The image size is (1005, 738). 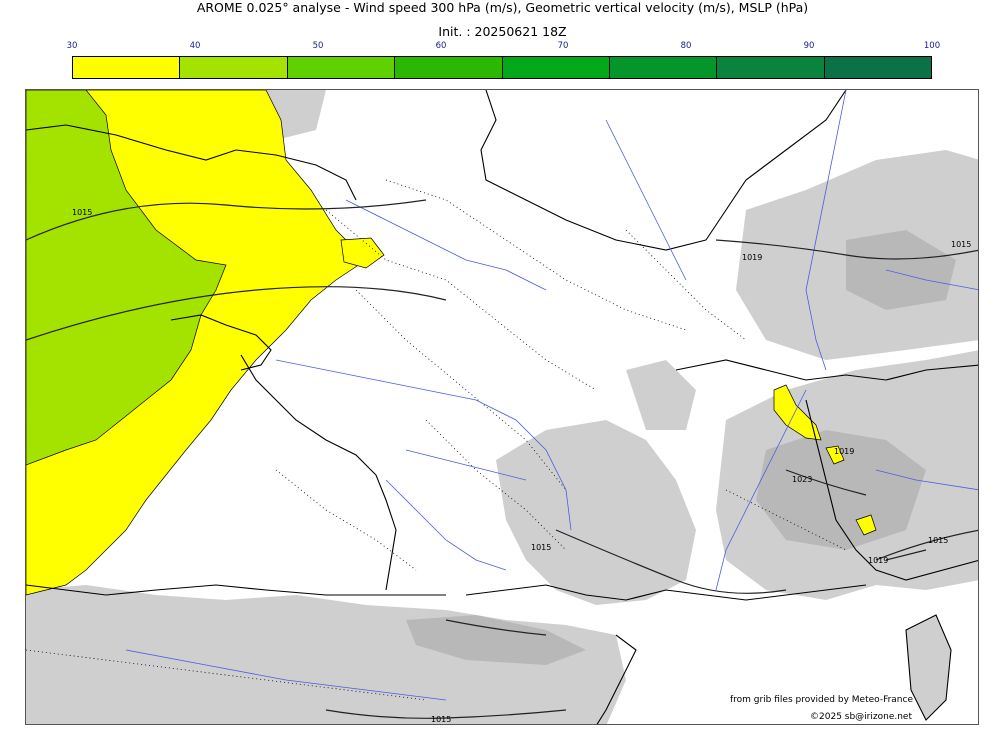 What do you see at coordinates (809, 46) in the screenshot?
I see `colorbar-tick: 90` at bounding box center [809, 46].